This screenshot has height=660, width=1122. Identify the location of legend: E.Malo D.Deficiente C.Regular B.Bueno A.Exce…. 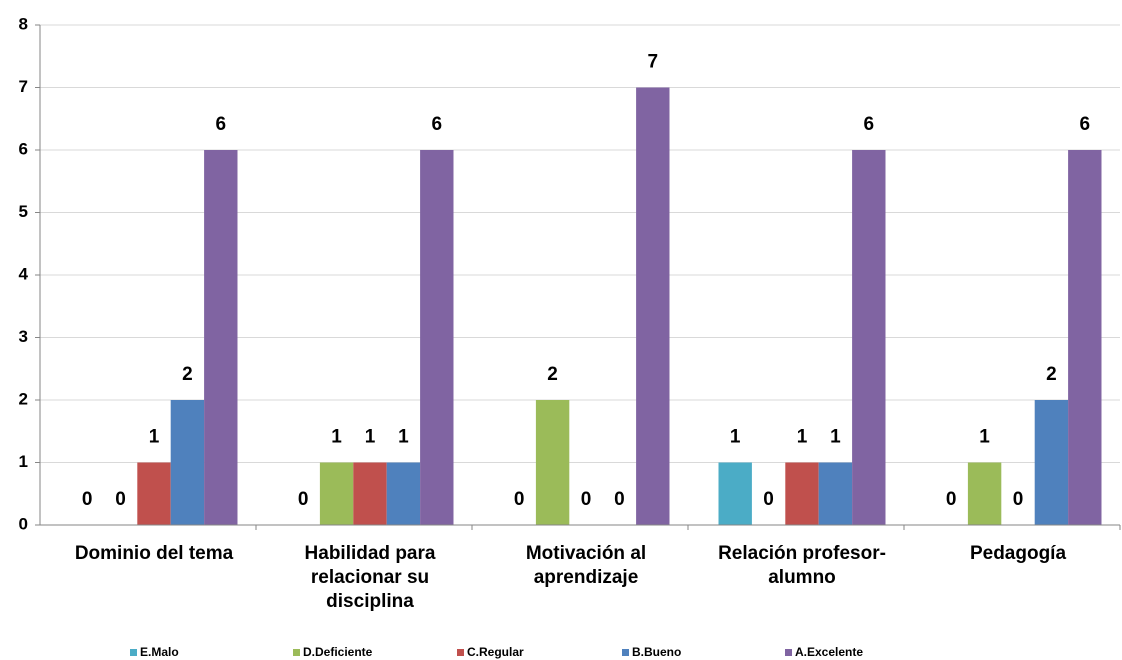
(561, 652).